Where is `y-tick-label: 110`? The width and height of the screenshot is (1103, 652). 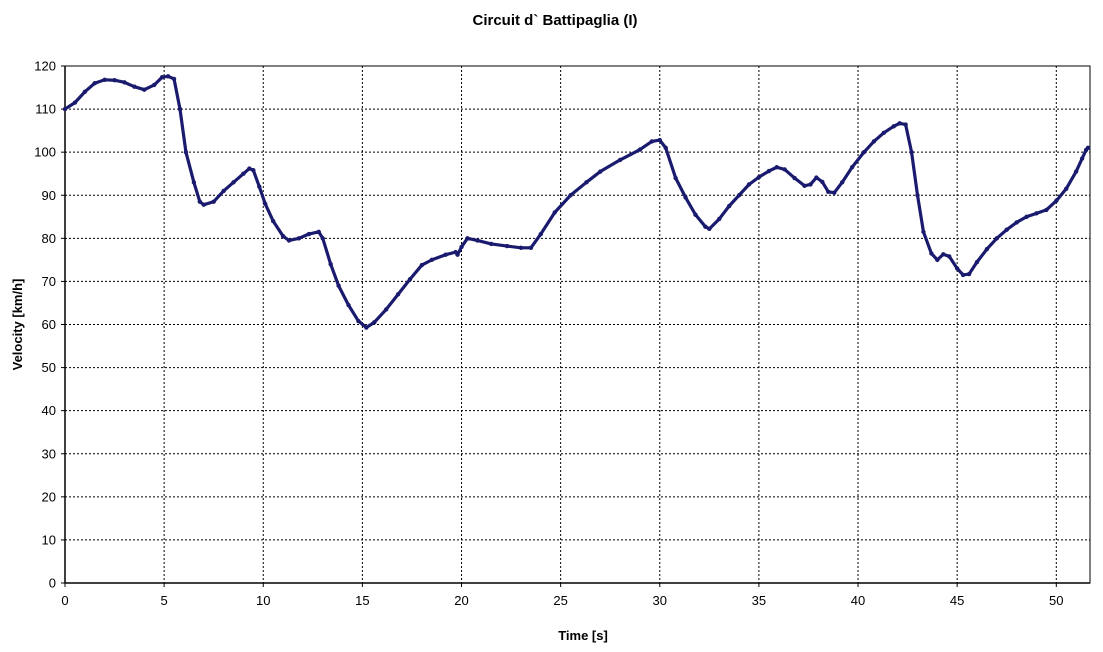
y-tick-label: 110 is located at coordinates (45, 109).